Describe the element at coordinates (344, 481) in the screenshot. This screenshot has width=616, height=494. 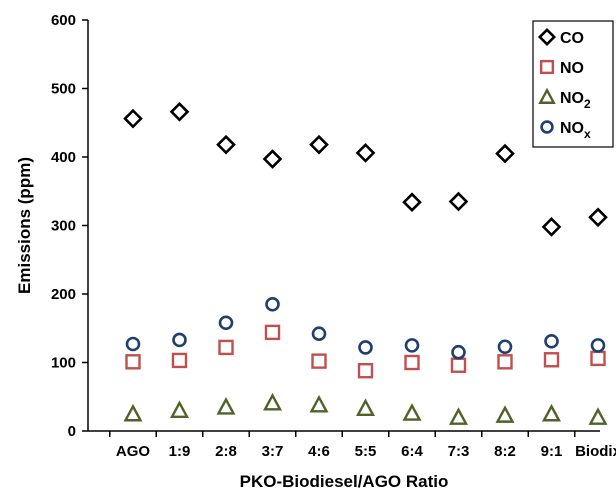
I see `x-axis-title: PKO-Biodiesel/AGO Ratio` at that location.